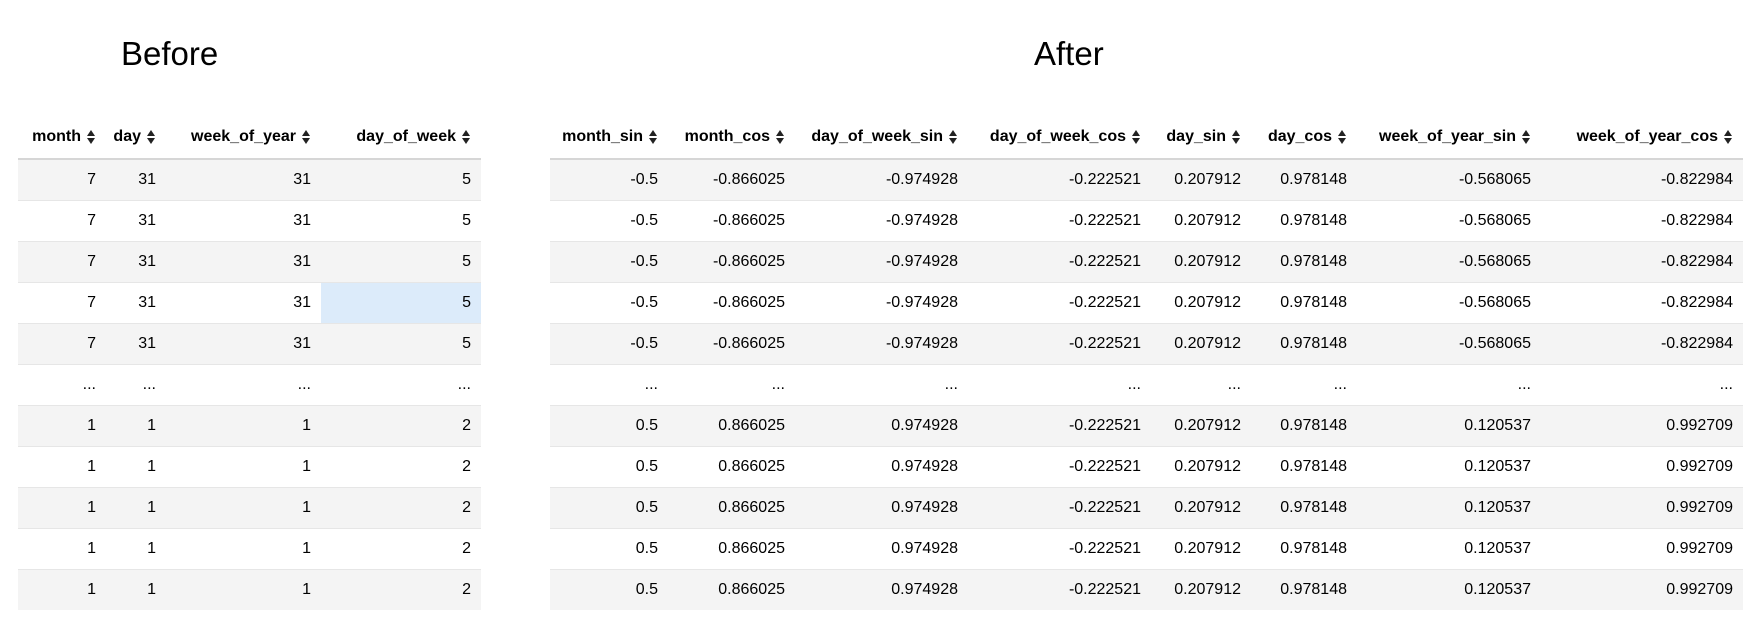  What do you see at coordinates (62, 262) in the screenshot?
I see `table-cell: 7` at bounding box center [62, 262].